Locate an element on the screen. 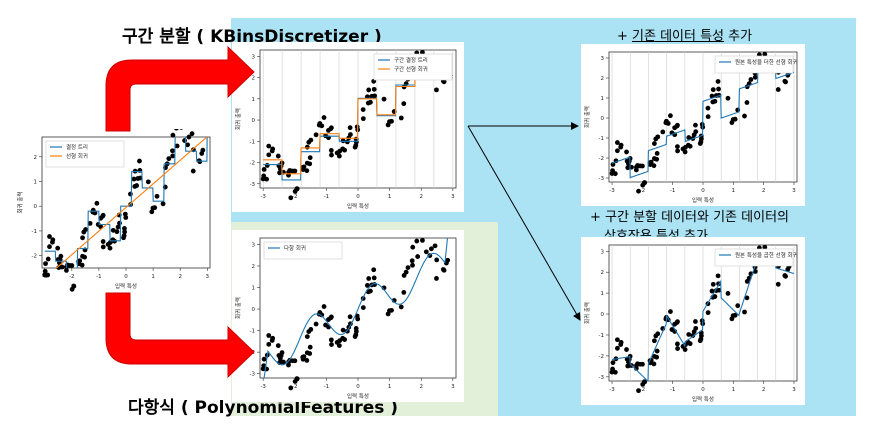 This screenshot has width=878, height=431. add-interaction-line1: + 구간 분할 데이터와 기존 데이터의 is located at coordinates (689, 217).